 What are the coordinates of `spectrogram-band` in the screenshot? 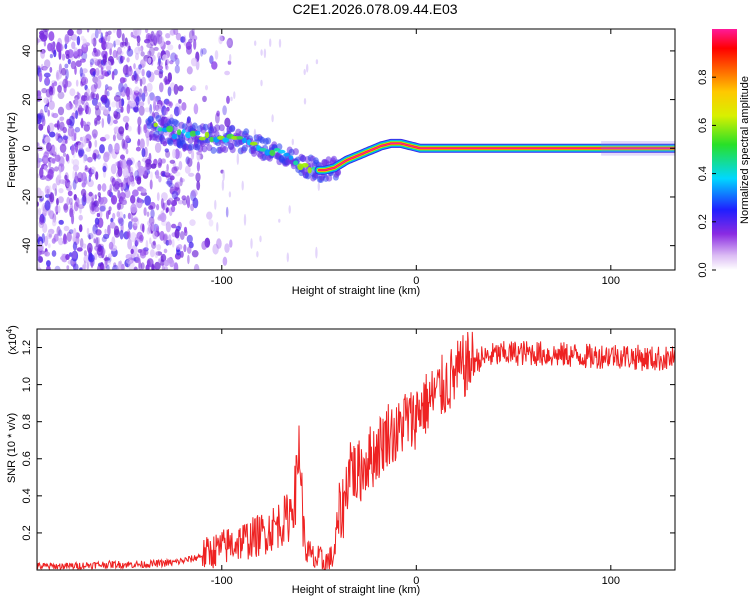 It's located at (638, 148).